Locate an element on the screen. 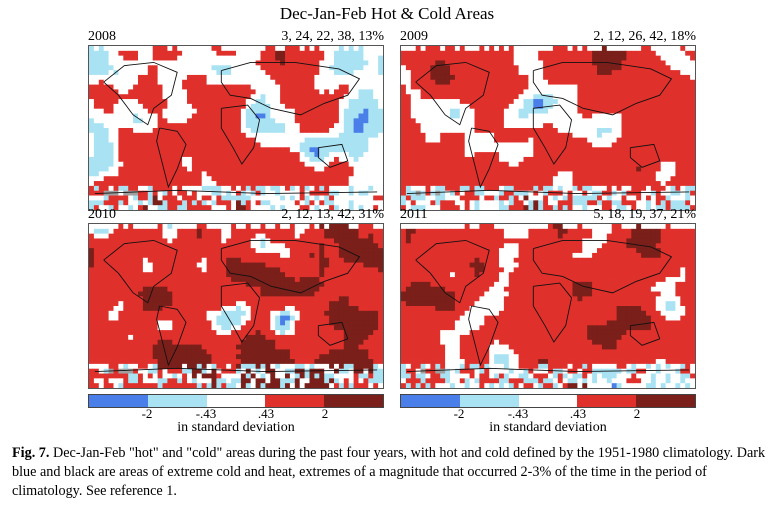  panel-year-label: 2009 is located at coordinates (414, 36).